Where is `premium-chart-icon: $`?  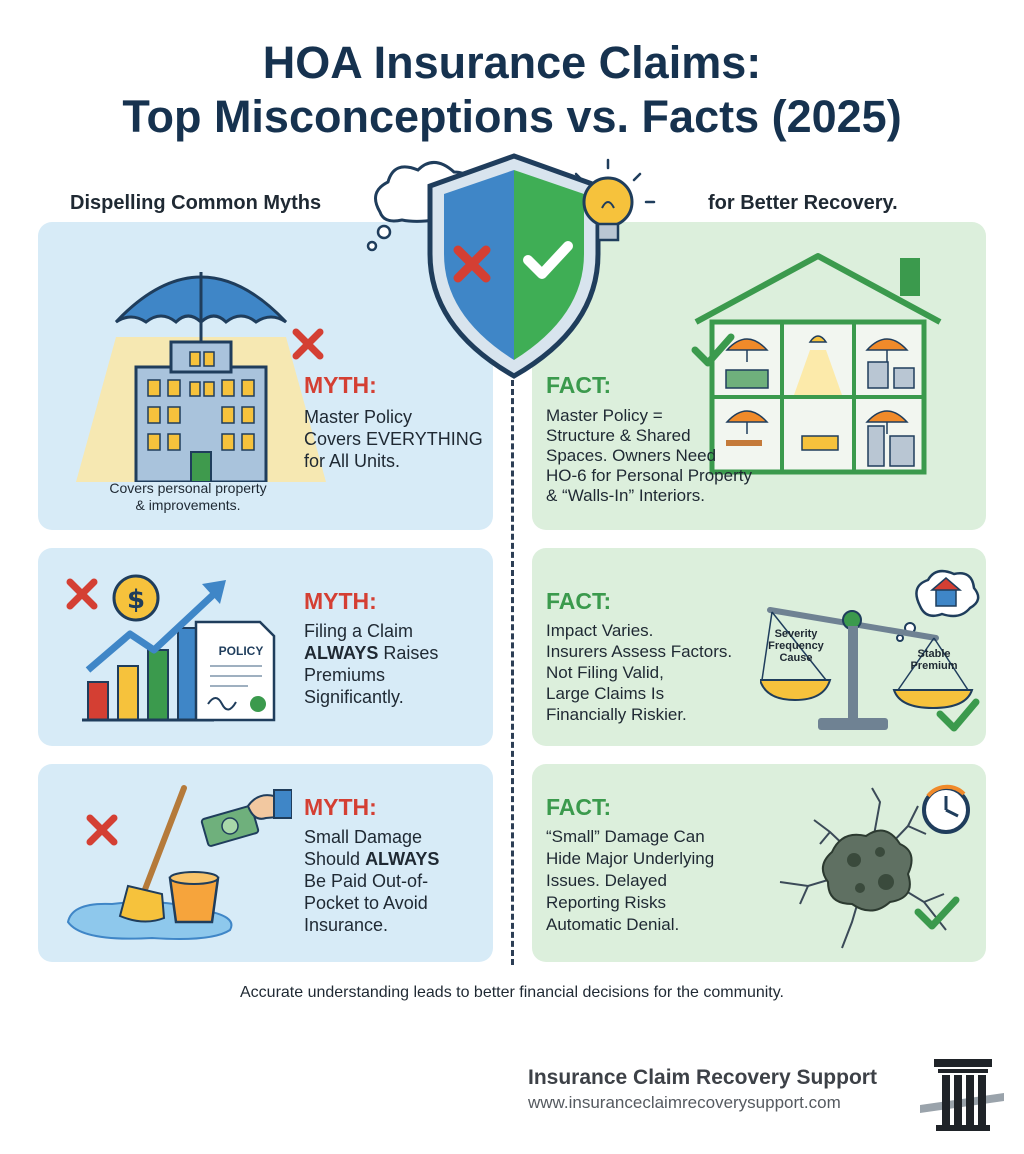 premium-chart-icon: $ is located at coordinates (171, 648).